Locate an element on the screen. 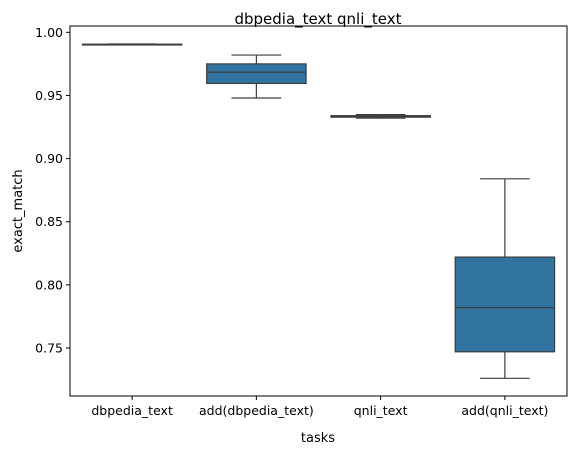 This screenshot has height=455, width=576. x-tick-label: qnli_text is located at coordinates (381, 410).